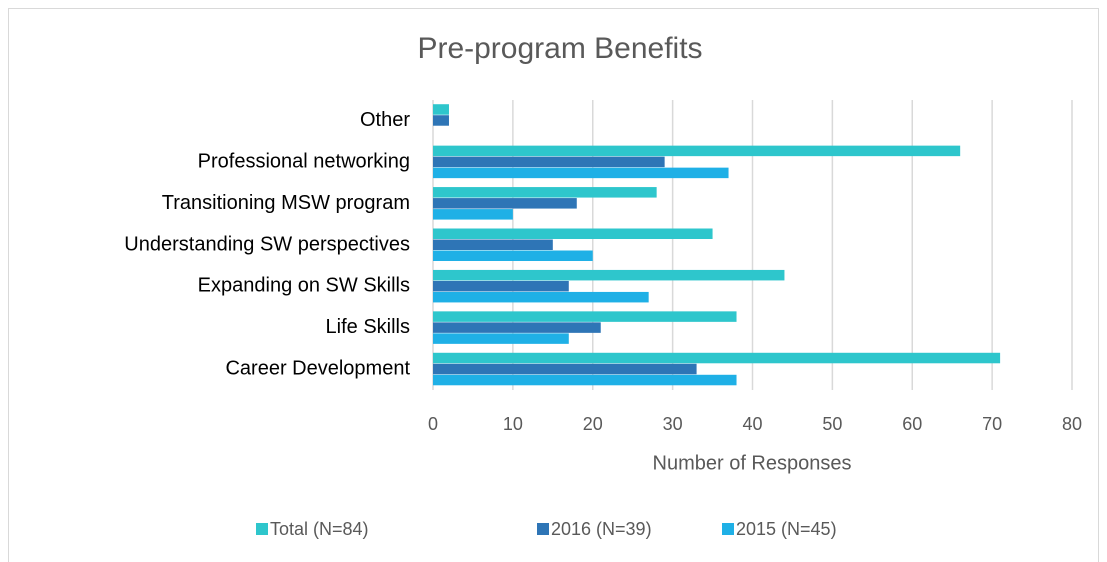 The height and width of the screenshot is (562, 1107). Describe the element at coordinates (832, 424) in the screenshot. I see `x-tick-label: 50` at that location.